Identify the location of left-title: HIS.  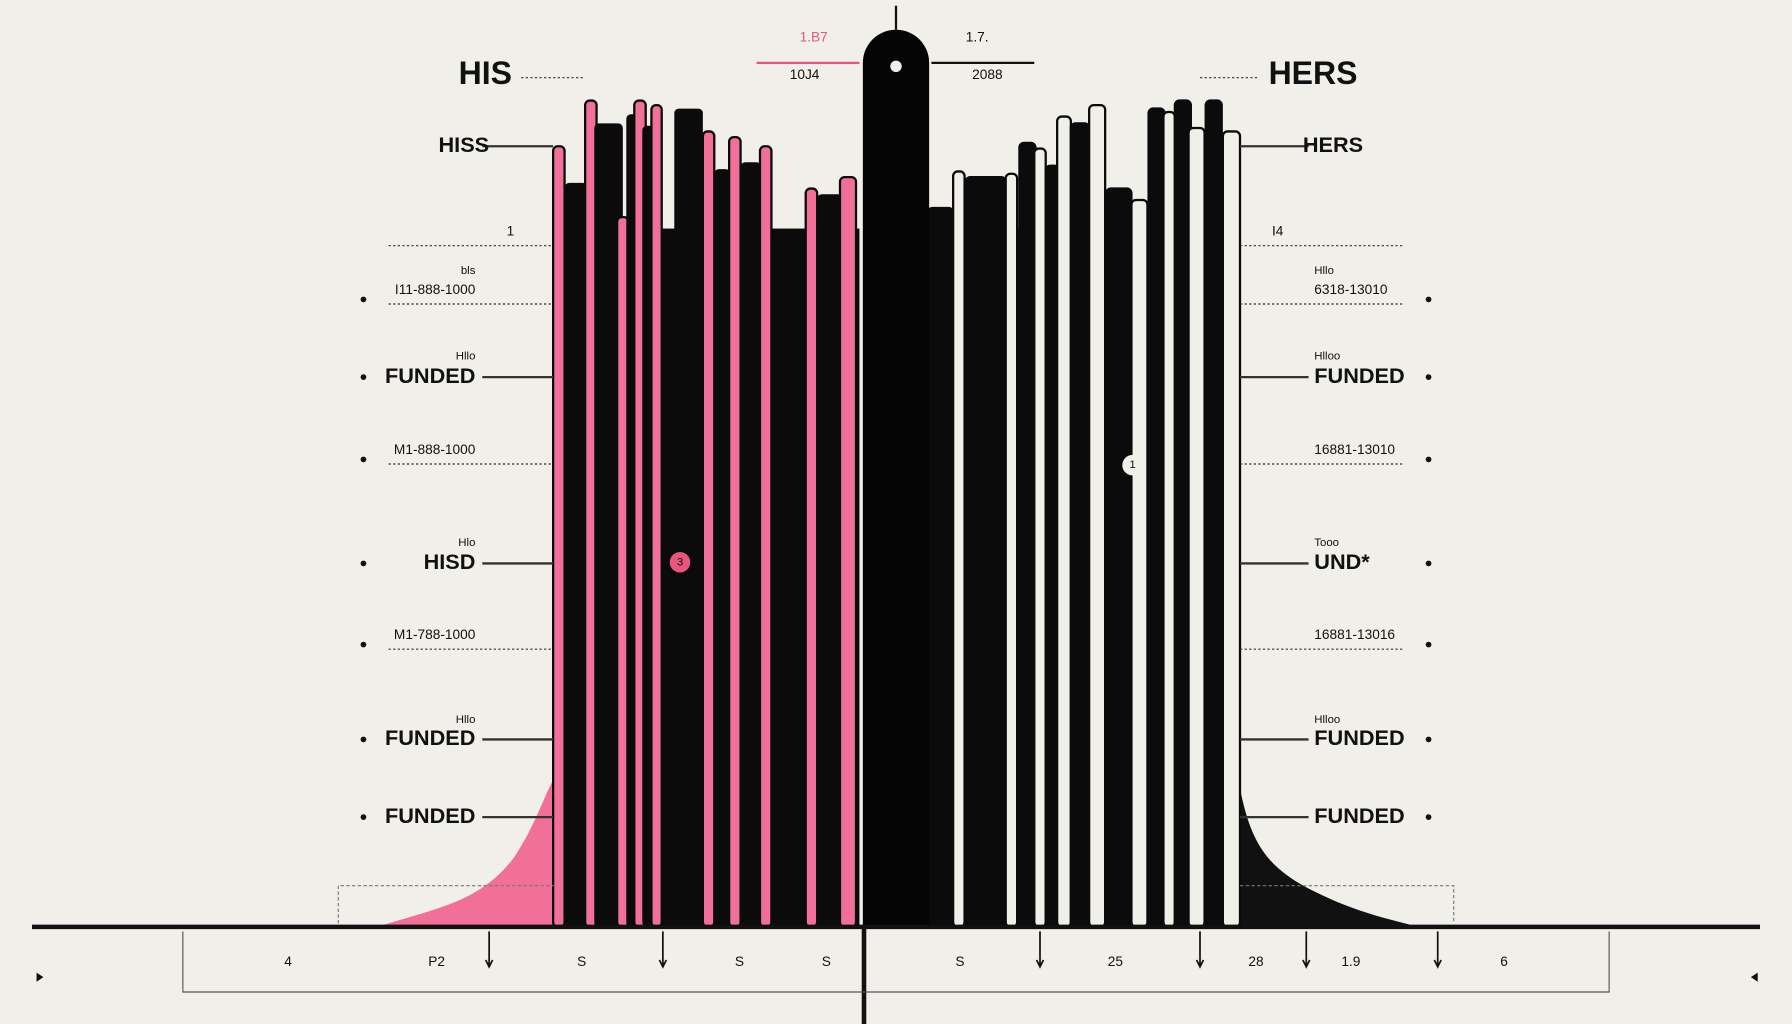
(485, 73).